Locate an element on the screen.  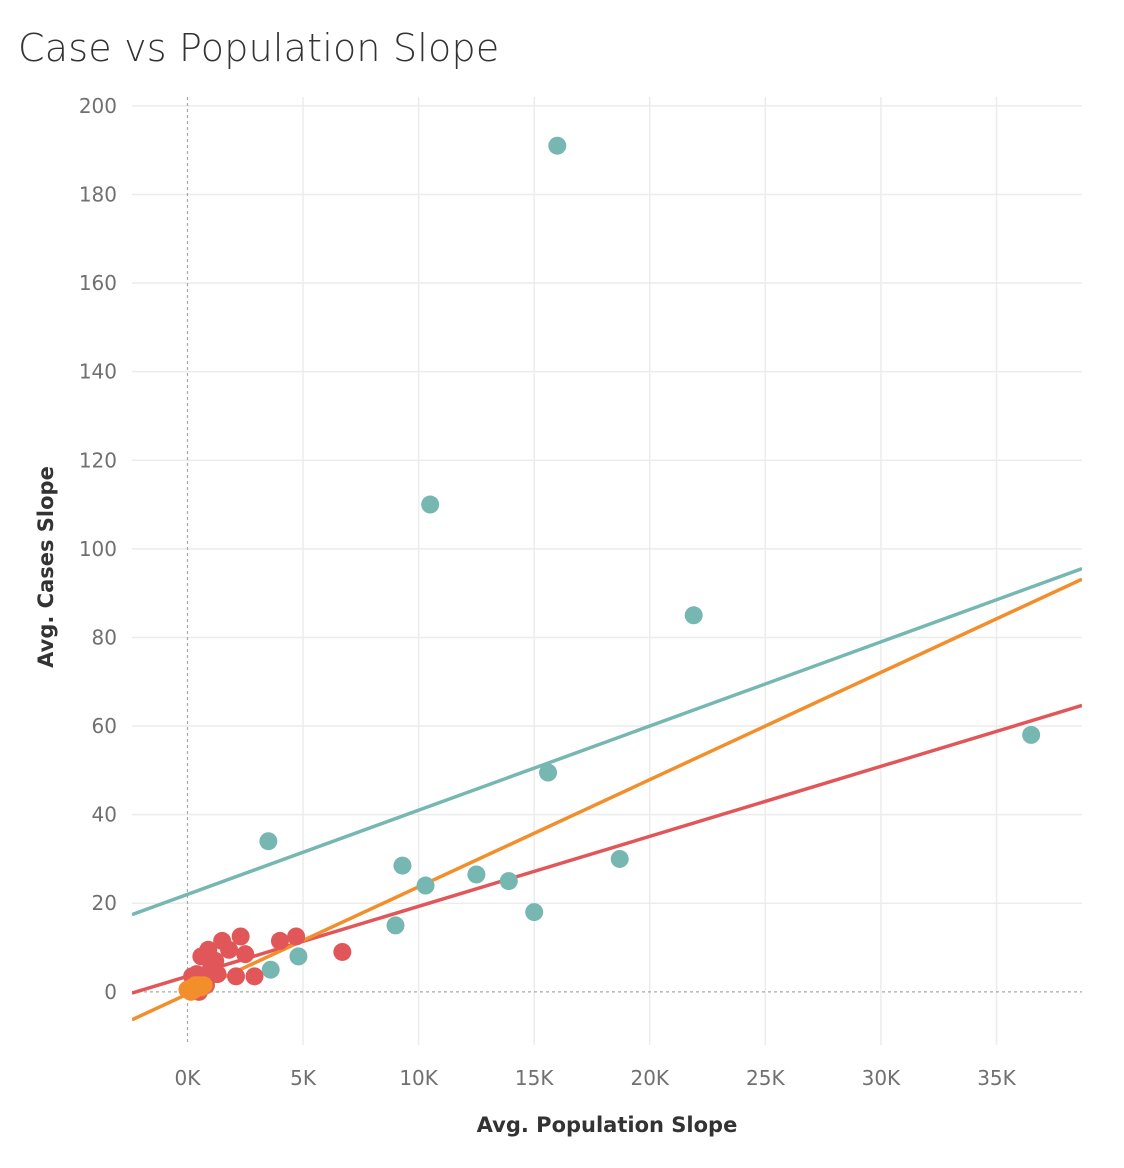
y-tick-label: 180 is located at coordinates (98, 194).